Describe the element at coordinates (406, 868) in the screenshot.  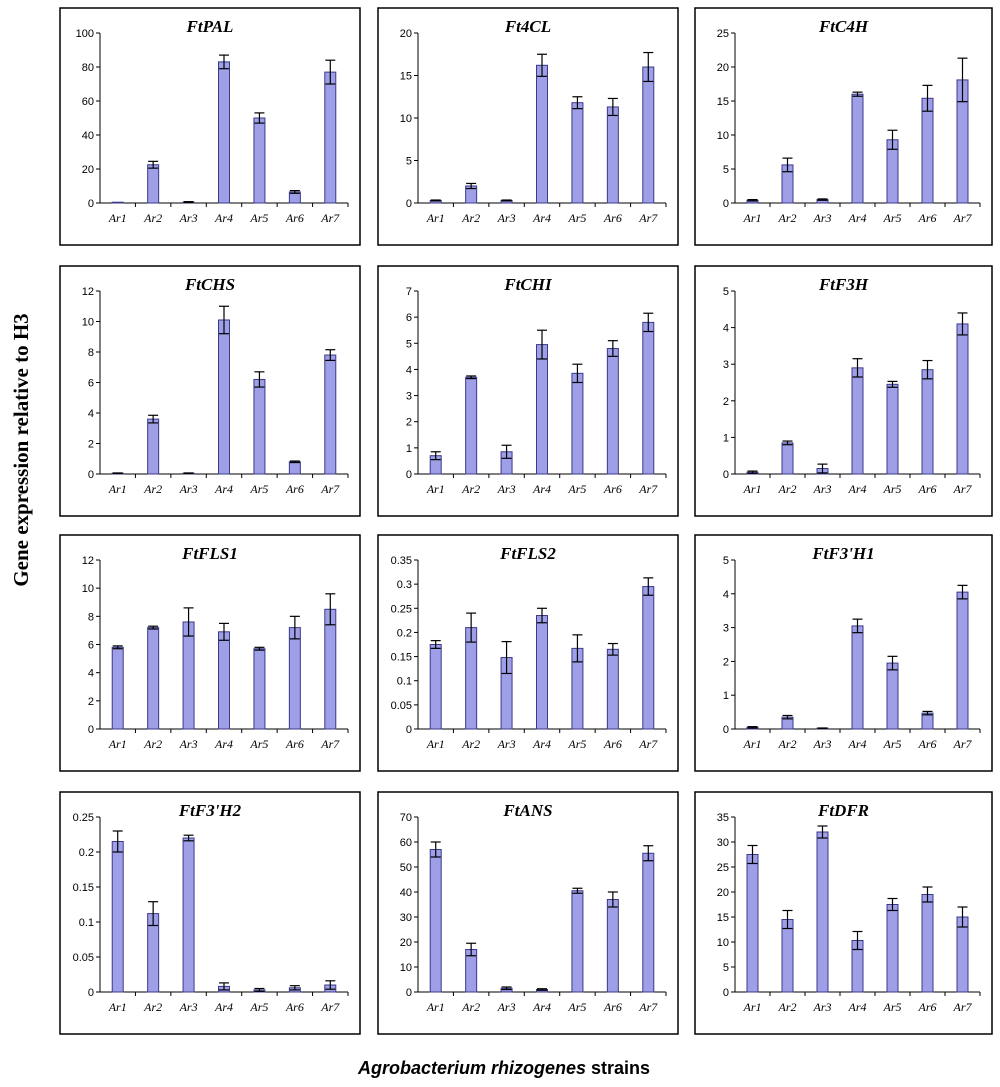
I see `y-tick-label: 50` at that location.